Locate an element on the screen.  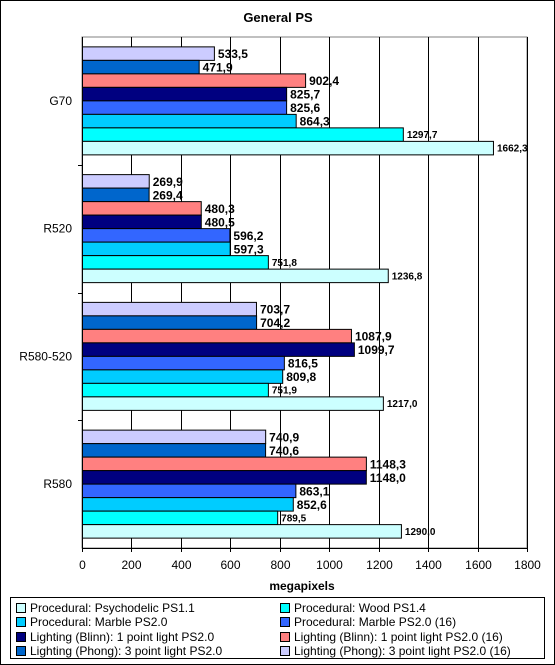
category-label: R580-520 is located at coordinates (45, 356).